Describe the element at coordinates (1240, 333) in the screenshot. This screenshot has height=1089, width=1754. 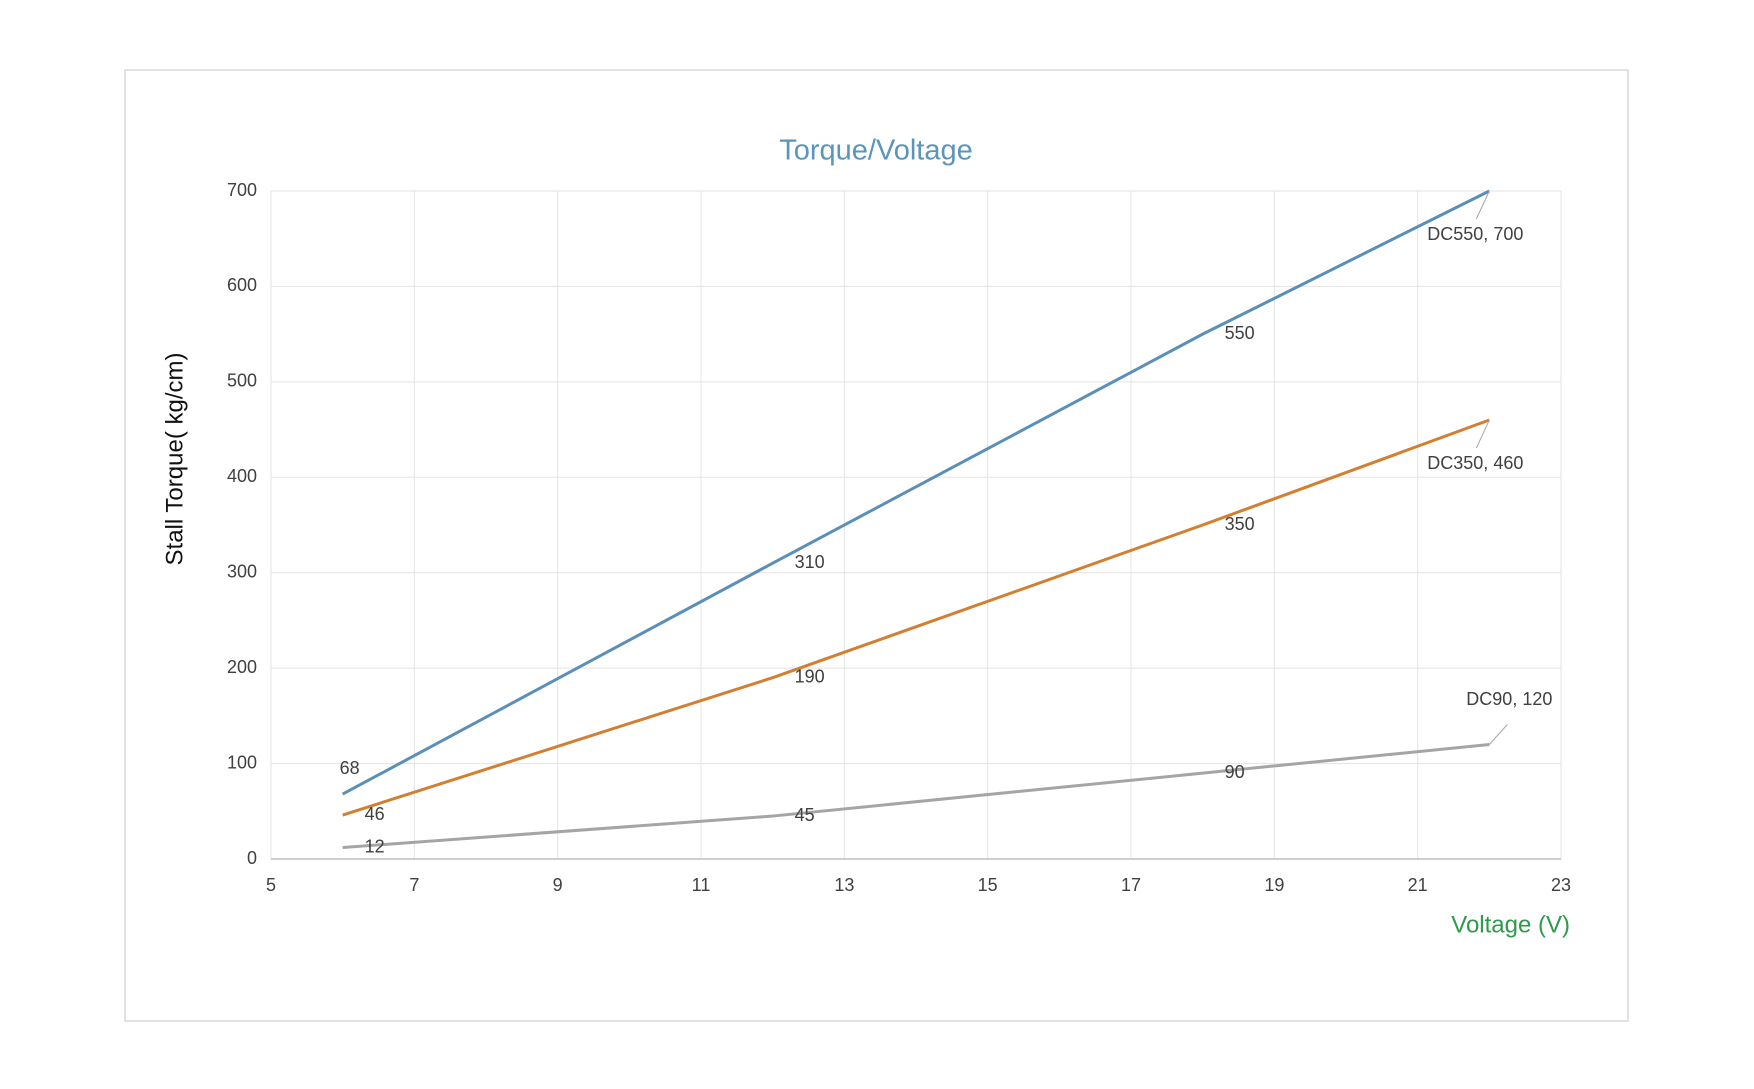
I see `data-label: 550` at that location.